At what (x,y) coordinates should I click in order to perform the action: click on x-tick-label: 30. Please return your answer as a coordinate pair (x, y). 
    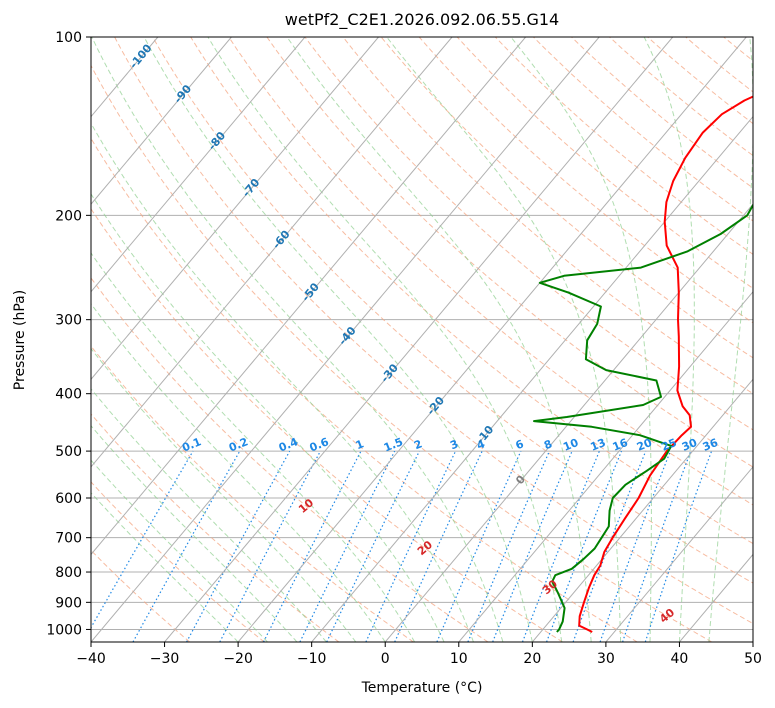
    Looking at the image, I should click on (606, 659).